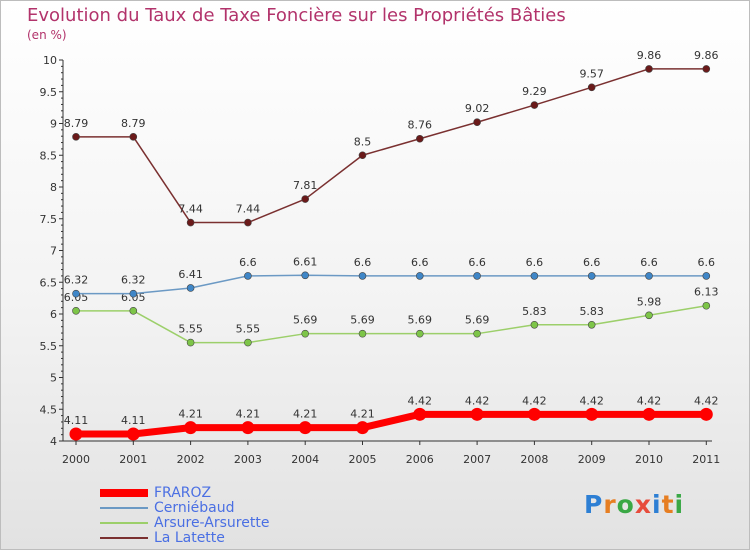 This screenshot has height=550, width=750. What do you see at coordinates (649, 459) in the screenshot?
I see `x-tick-label: 2010` at bounding box center [649, 459].